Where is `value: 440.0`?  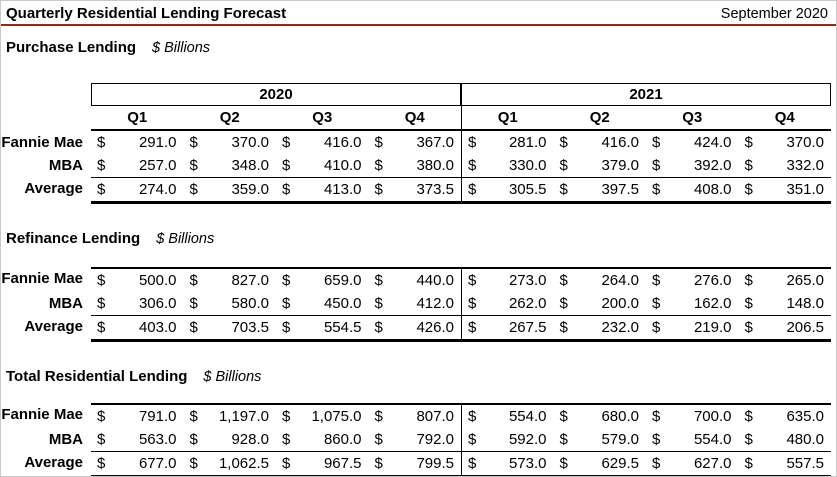 value: 440.0 is located at coordinates (435, 280).